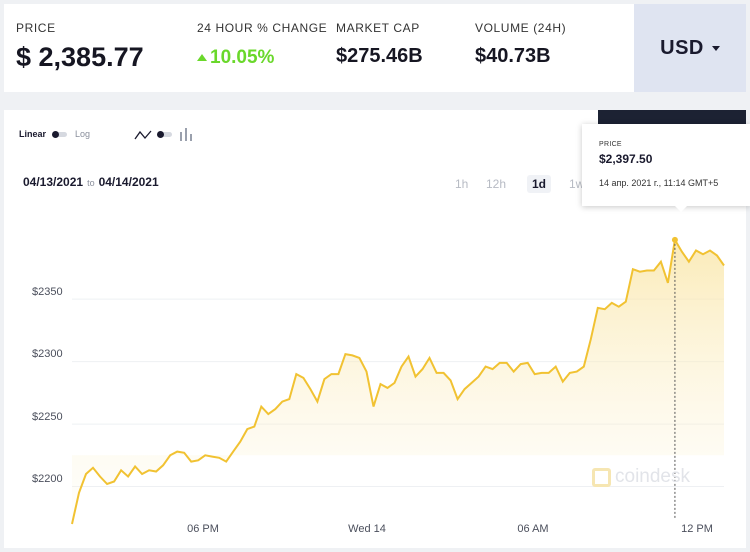  Describe the element at coordinates (652, 476) in the screenshot. I see `watermark-text: coindesk` at that location.